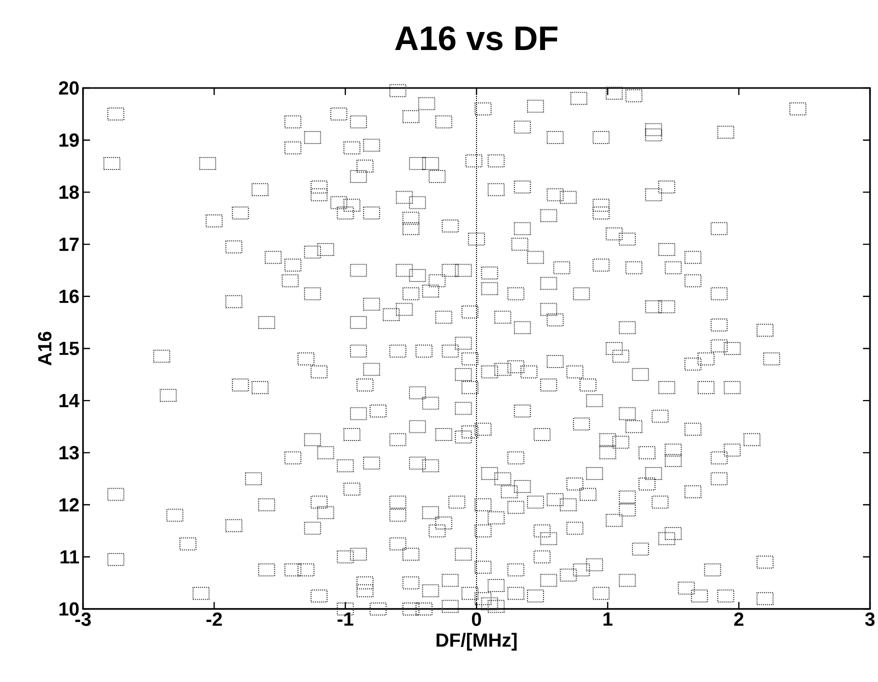  Describe the element at coordinates (69, 557) in the screenshot. I see `y-tick-label: 11` at that location.